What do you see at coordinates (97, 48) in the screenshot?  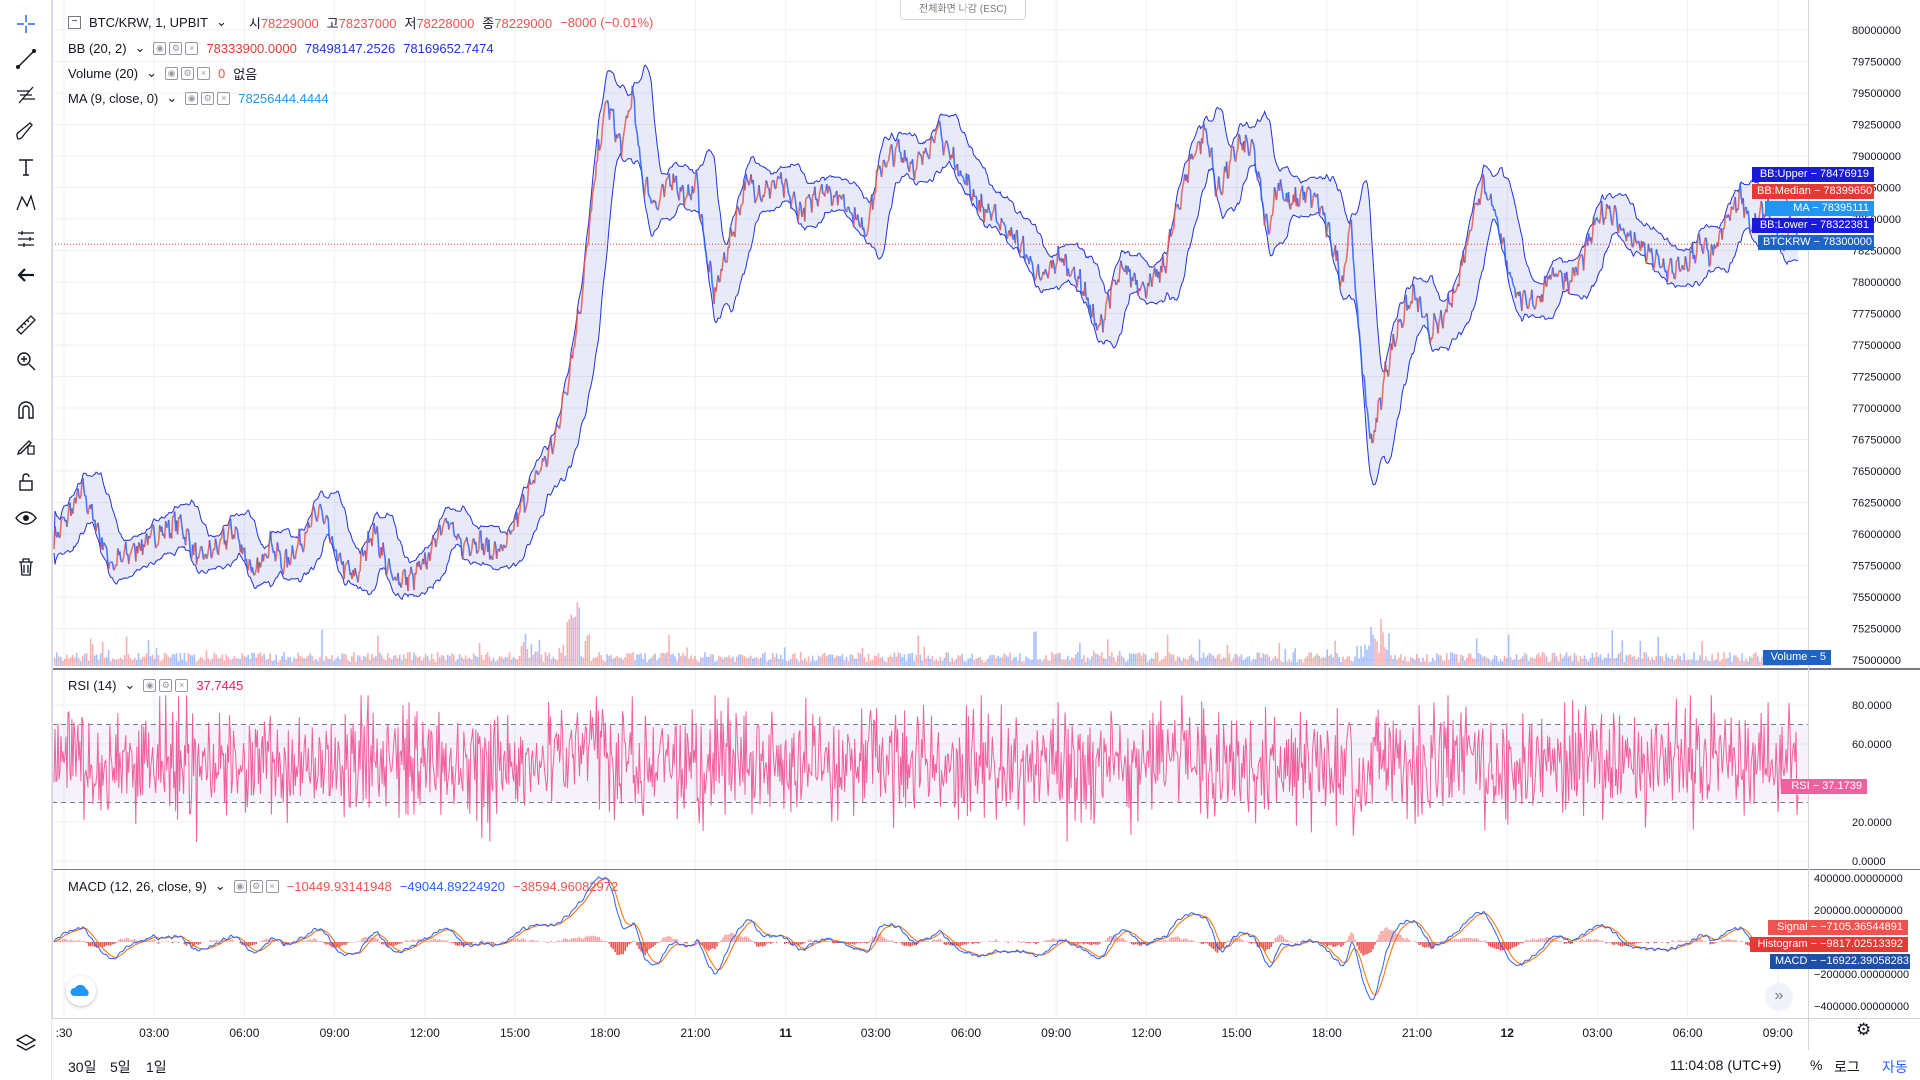 I see `bb-title: BB (20, 2)` at bounding box center [97, 48].